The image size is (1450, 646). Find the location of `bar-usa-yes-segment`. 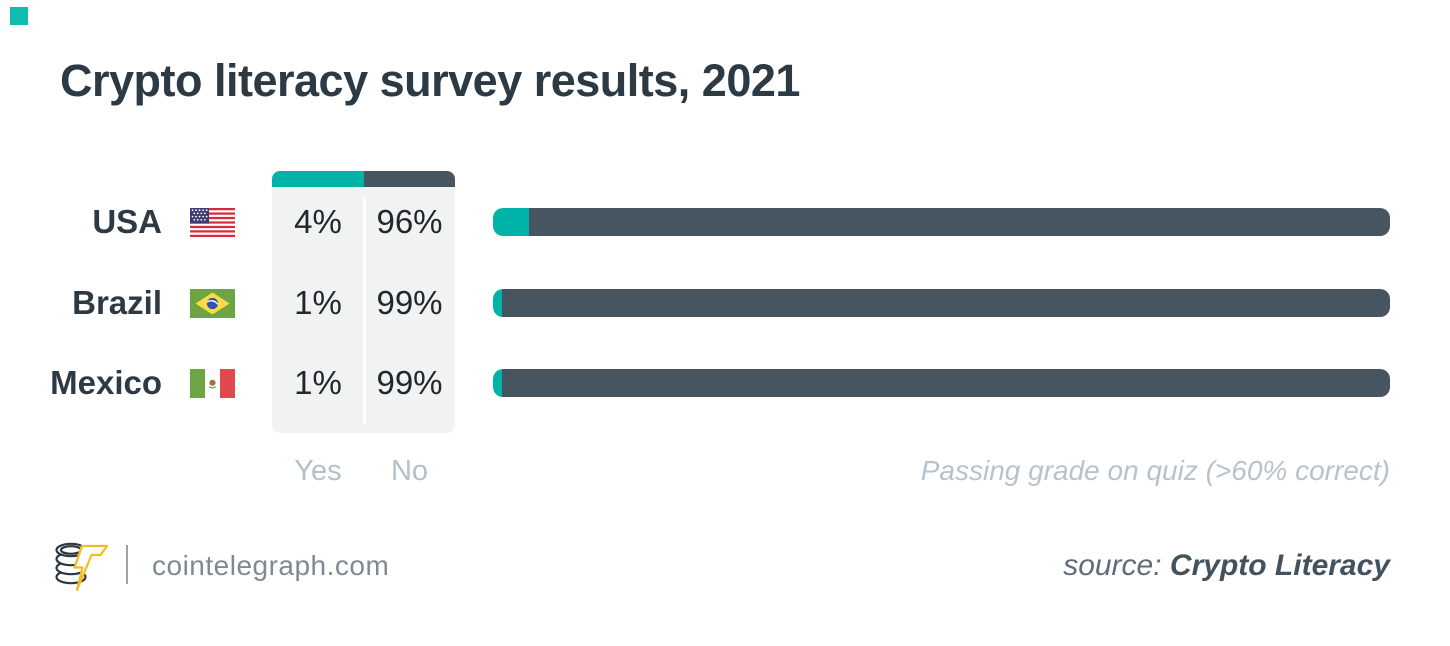

bar-usa-yes-segment is located at coordinates (511, 222).